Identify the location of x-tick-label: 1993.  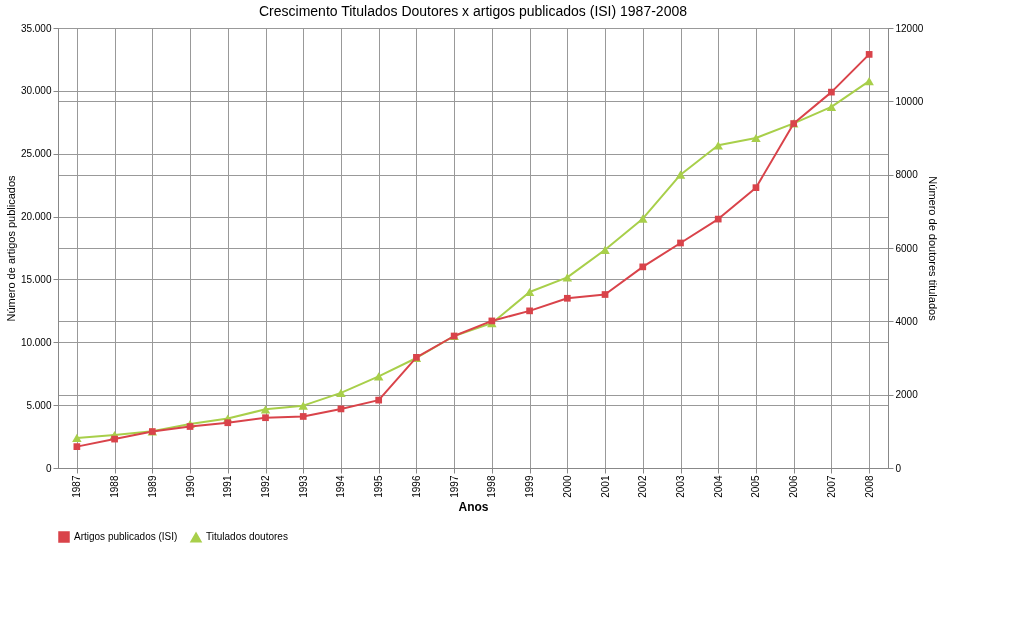
(303, 486).